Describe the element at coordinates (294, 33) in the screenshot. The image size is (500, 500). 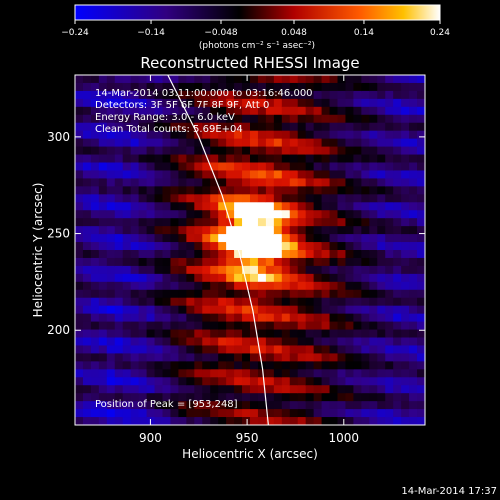
I see `colorbar-tick-label: 0.048` at that location.